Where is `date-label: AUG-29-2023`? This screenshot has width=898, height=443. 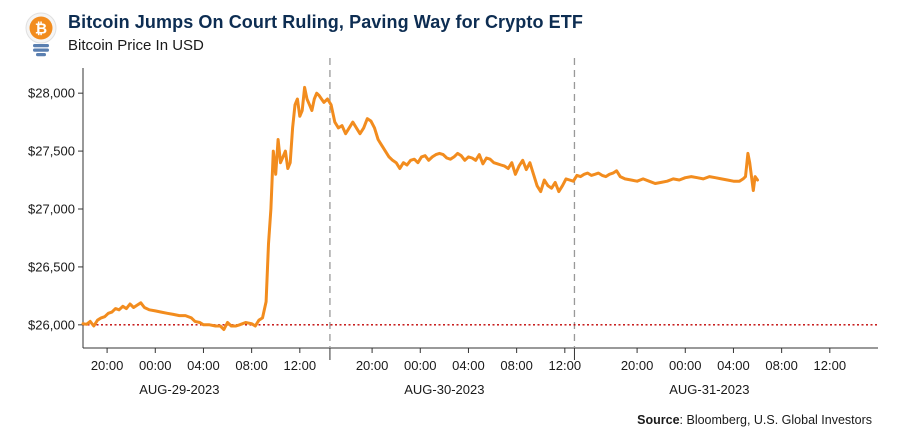 date-label: AUG-29-2023 is located at coordinates (179, 389).